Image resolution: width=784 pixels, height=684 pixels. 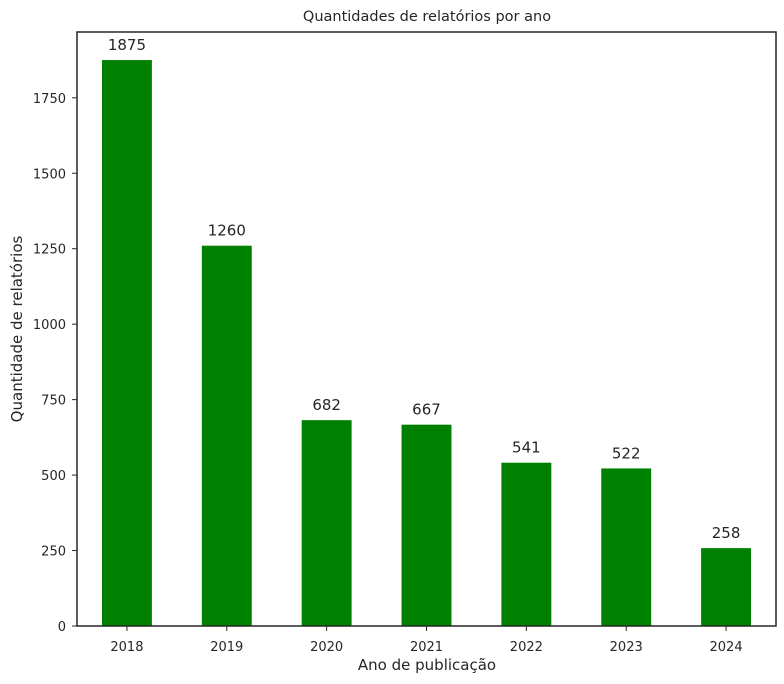 I want to click on data-label-2018: 1875, so click(x=127, y=45).